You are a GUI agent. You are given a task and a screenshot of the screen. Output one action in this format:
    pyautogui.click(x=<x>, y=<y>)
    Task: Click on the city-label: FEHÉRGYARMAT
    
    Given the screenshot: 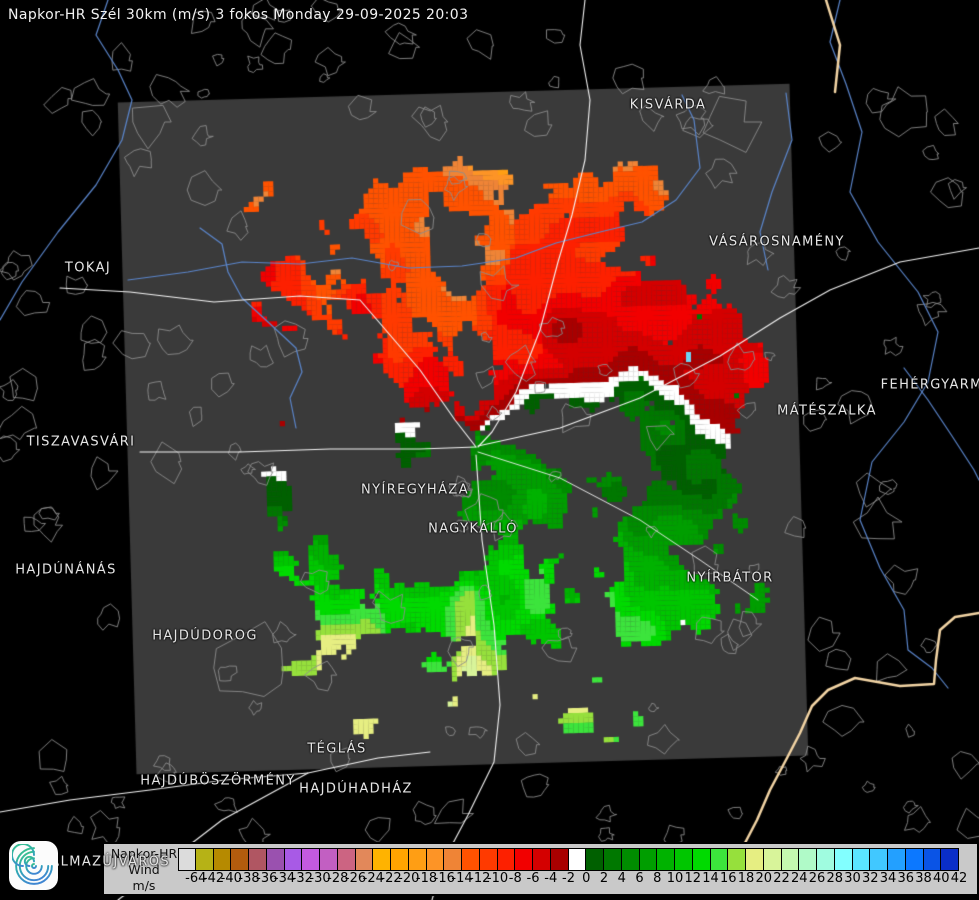 What is the action you would take?
    pyautogui.click(x=929, y=385)
    